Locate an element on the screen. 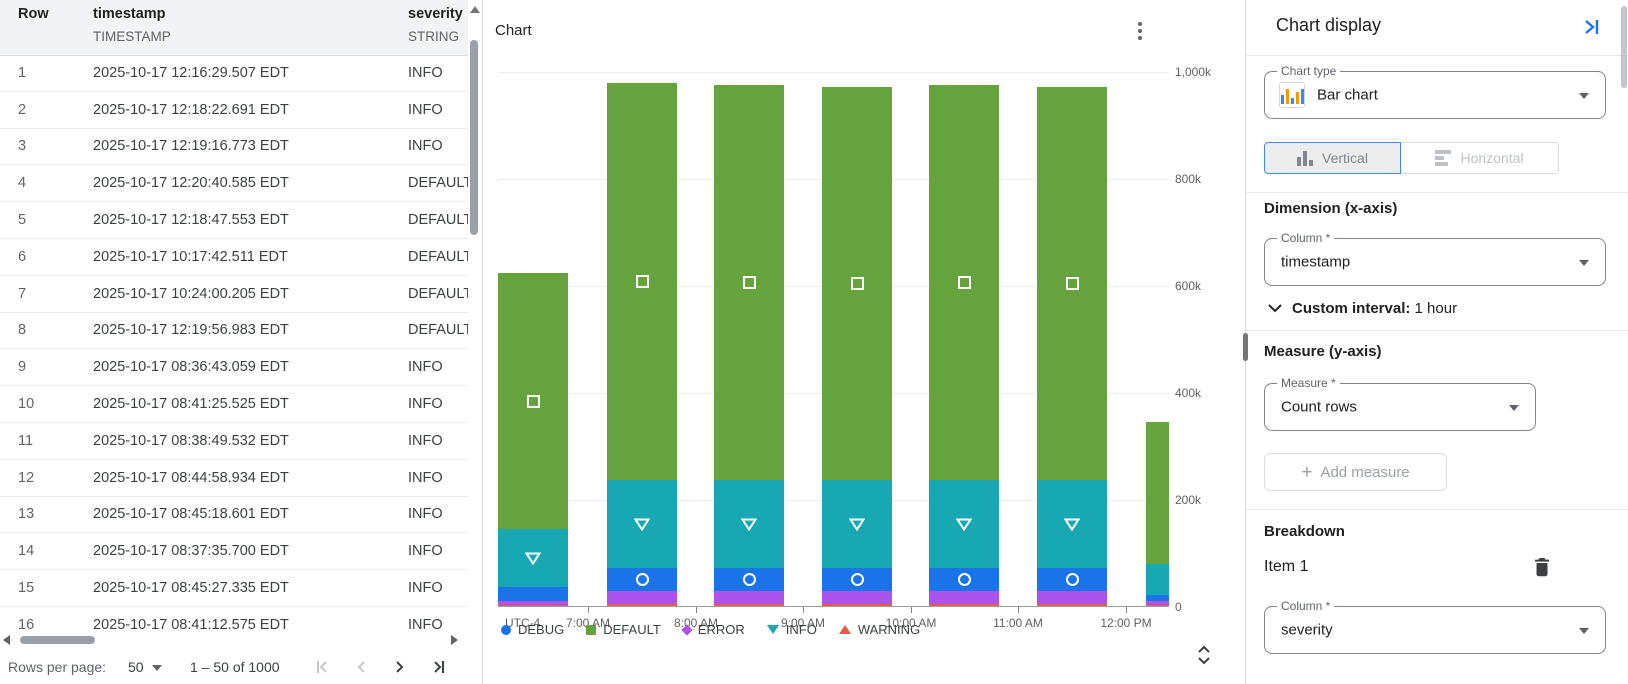  vertical-scrollbar is located at coordinates (475, 342).